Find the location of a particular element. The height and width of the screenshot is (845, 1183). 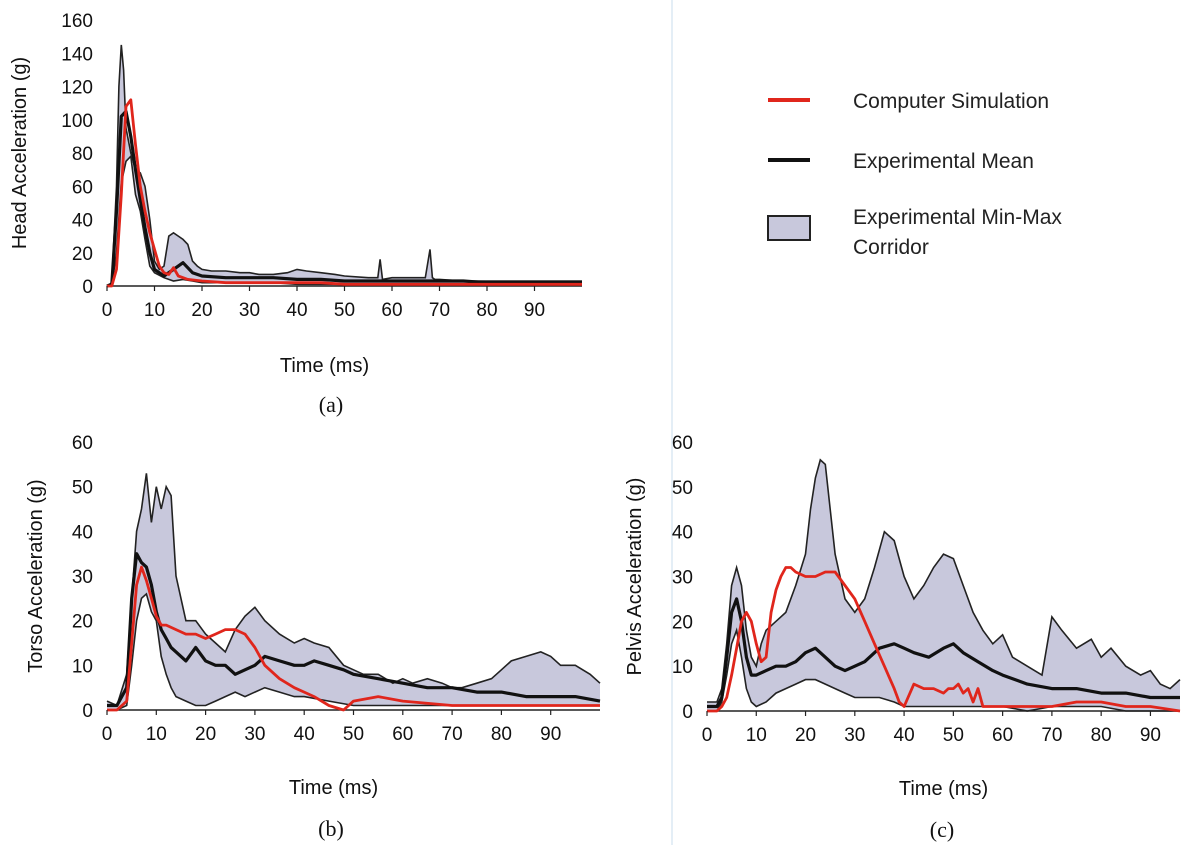

chart-caption: (a) is located at coordinates (331, 404).